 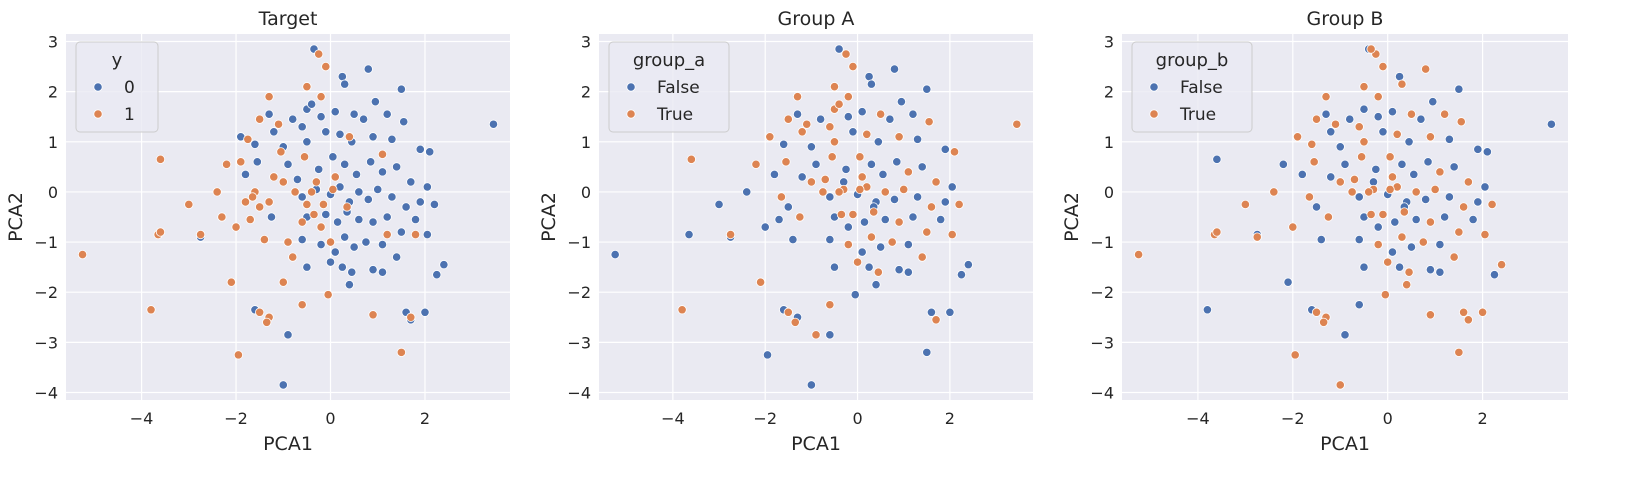 I want to click on x-tick-label: 0, so click(x=330, y=418).